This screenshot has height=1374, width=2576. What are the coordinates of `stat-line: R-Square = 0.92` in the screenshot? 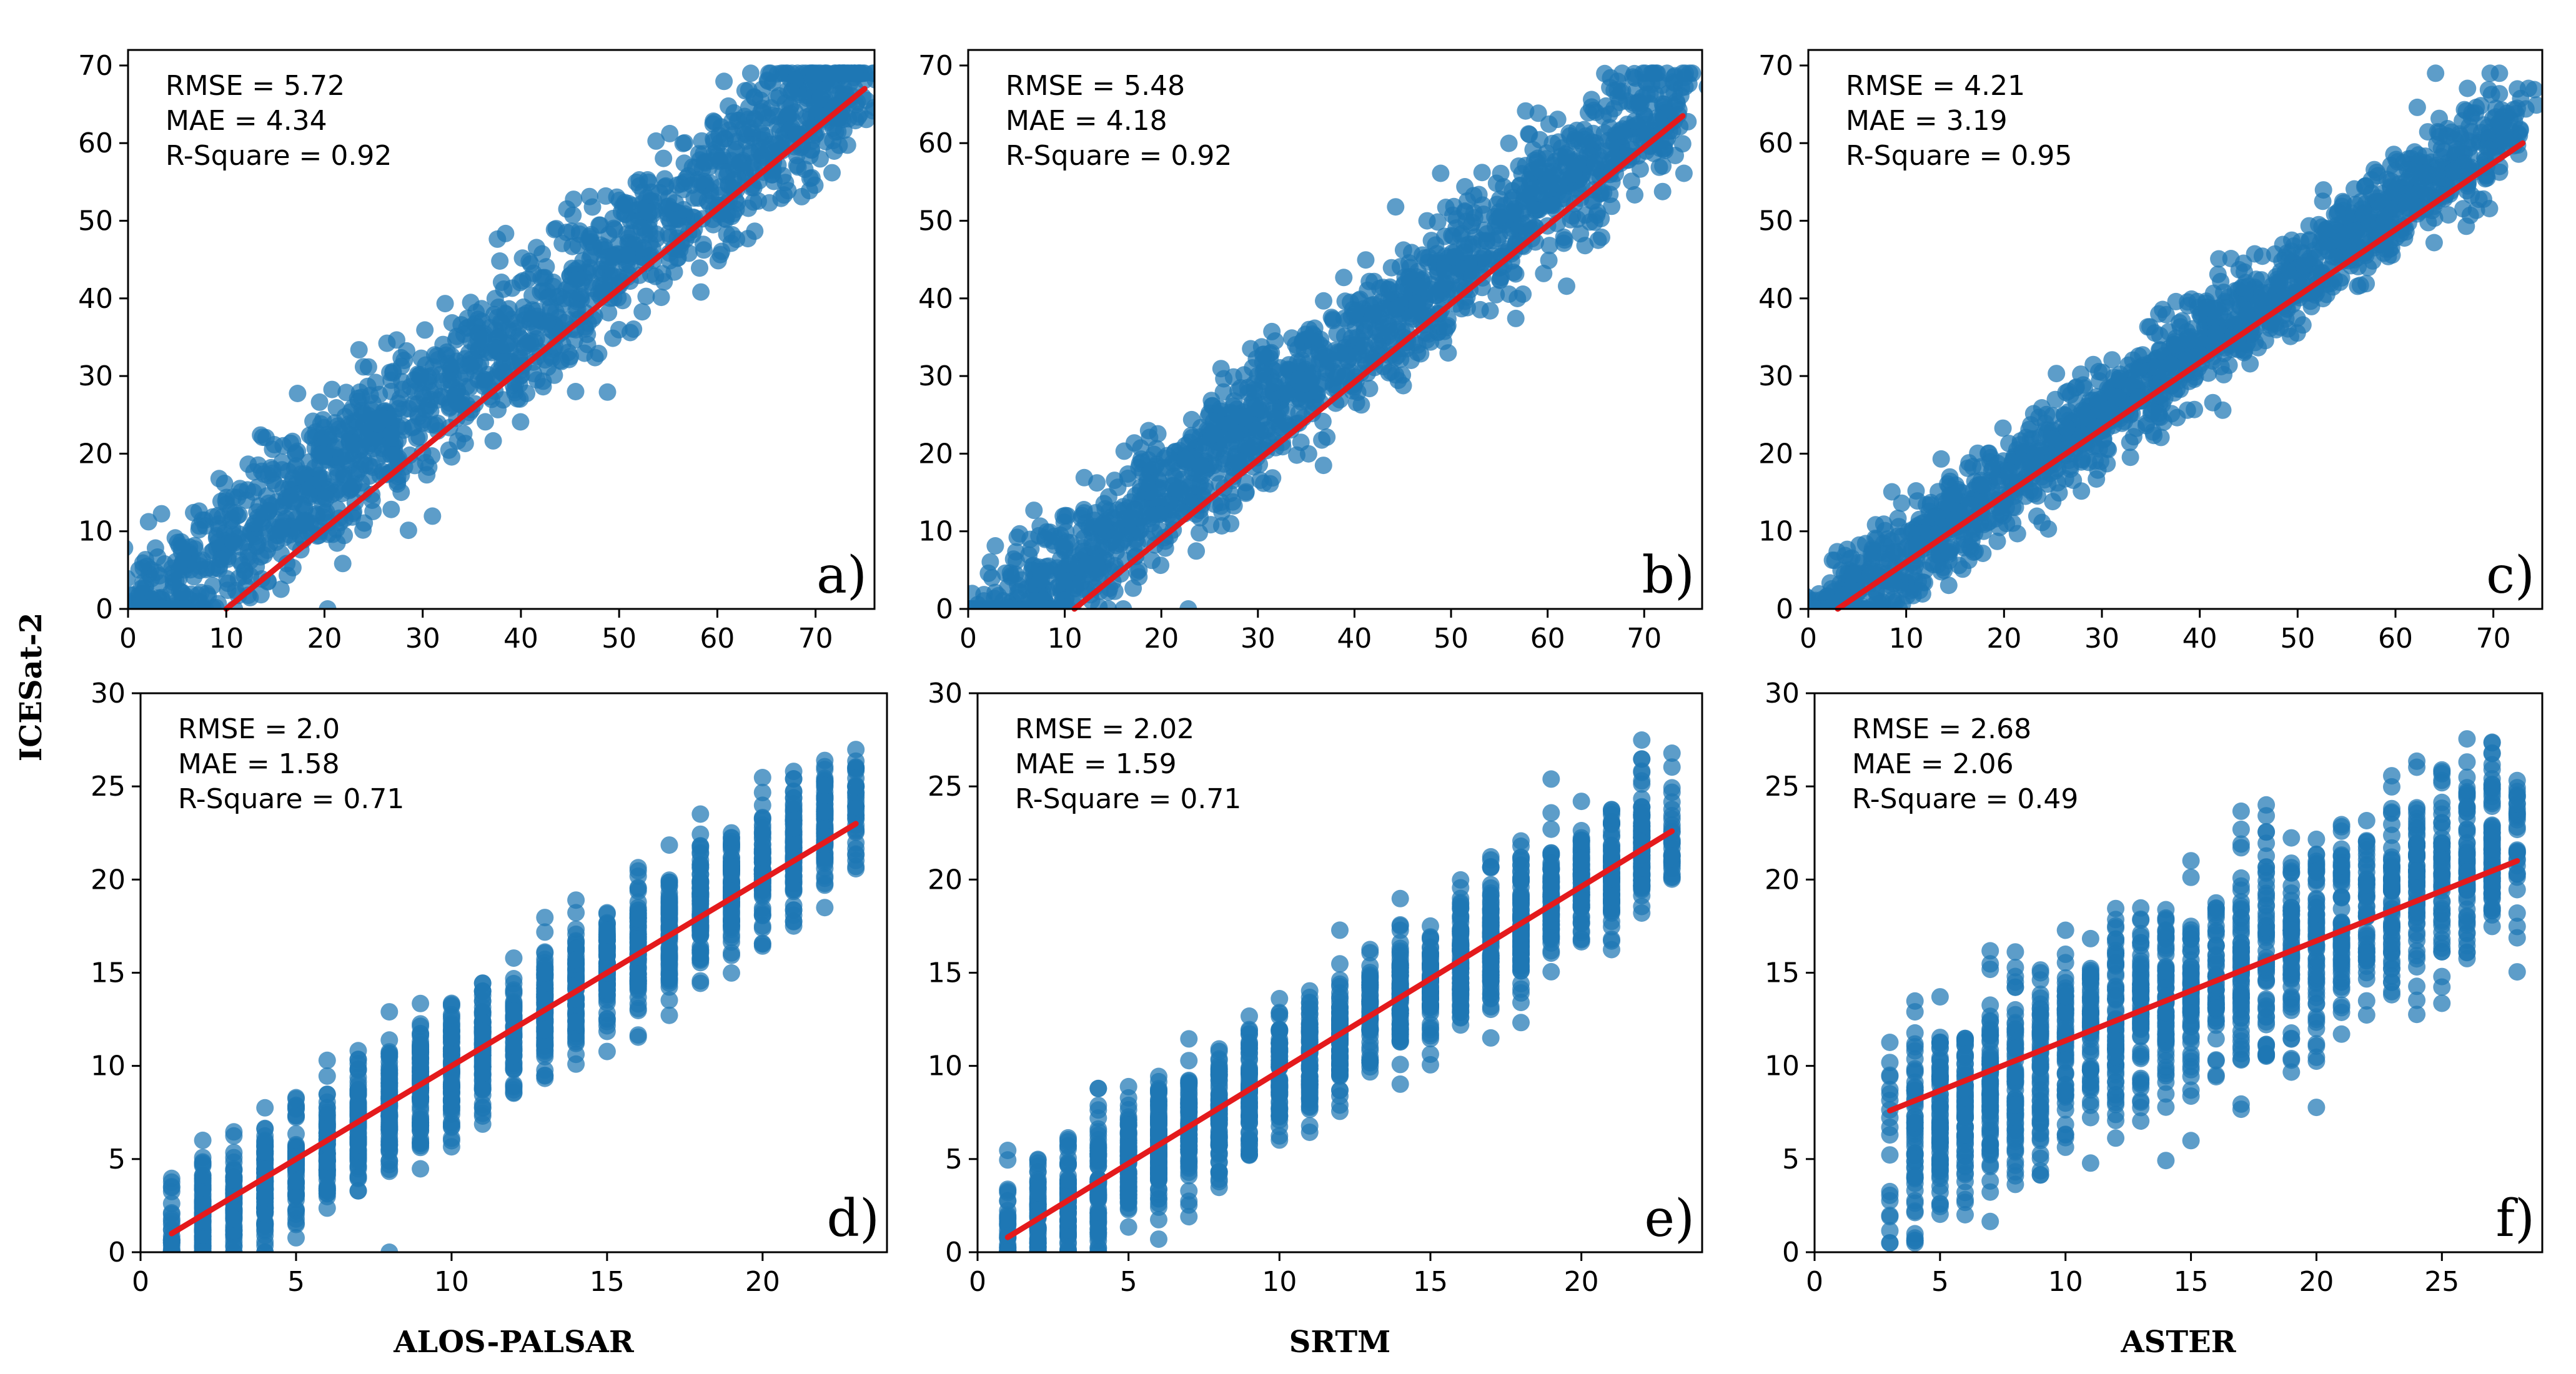 It's located at (1119, 156).